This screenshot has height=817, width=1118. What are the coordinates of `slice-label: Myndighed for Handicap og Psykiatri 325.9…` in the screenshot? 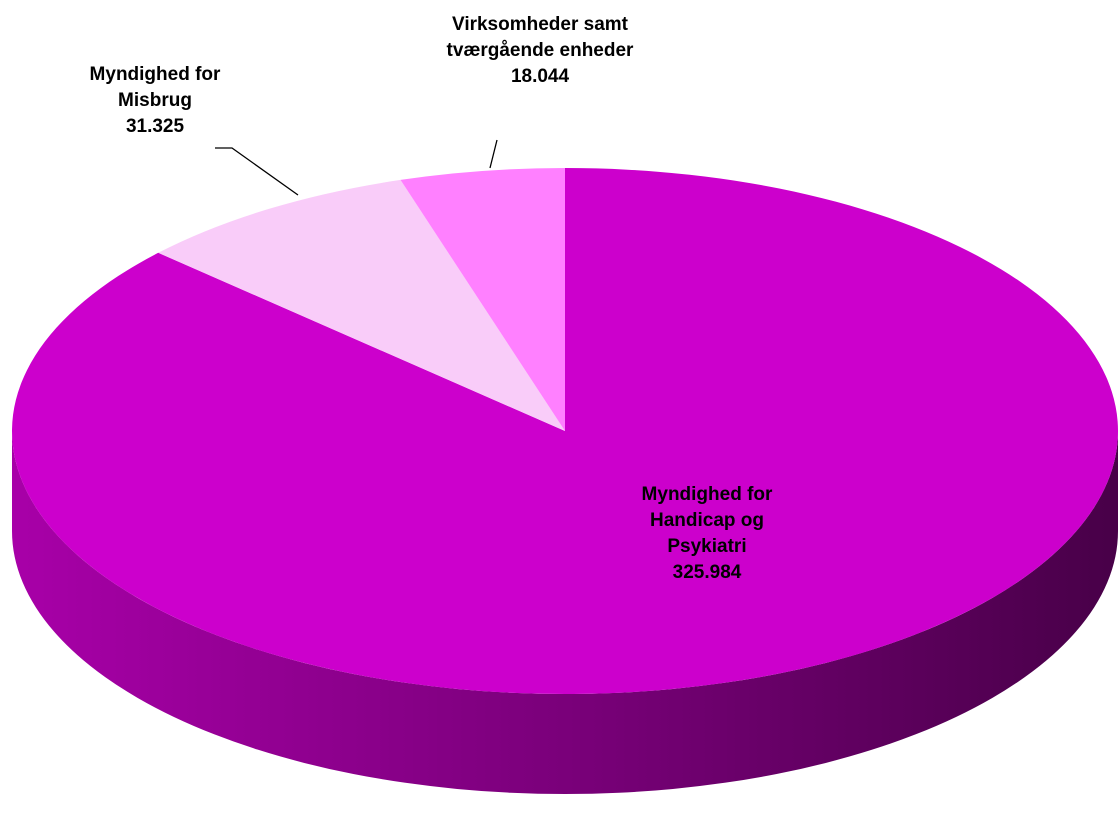 It's located at (707, 534).